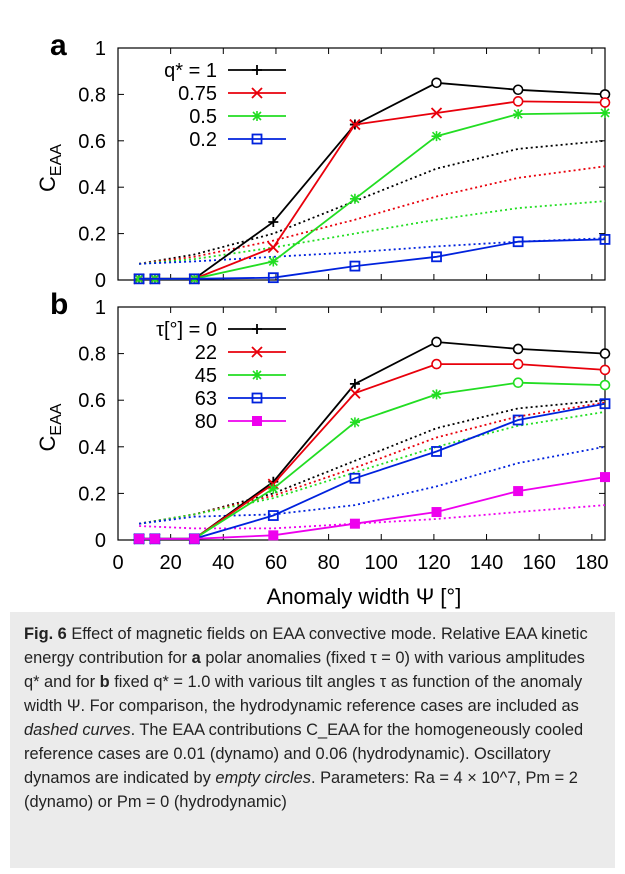  I want to click on x-tick-label: 80, so click(328, 563).